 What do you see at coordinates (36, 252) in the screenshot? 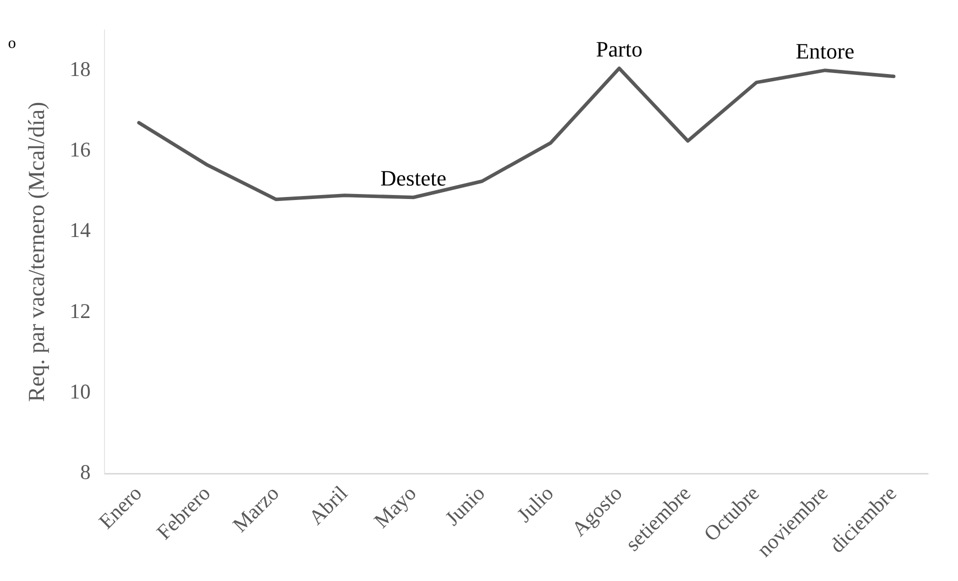
I see `y-axis-title: Req. par vaca/ternero (Mcal/día)` at bounding box center [36, 252].